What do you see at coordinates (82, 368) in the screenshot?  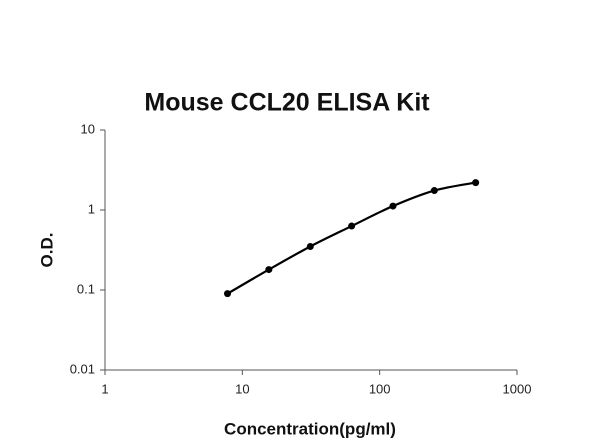 I see `y-tick-label: 0.01` at bounding box center [82, 368].